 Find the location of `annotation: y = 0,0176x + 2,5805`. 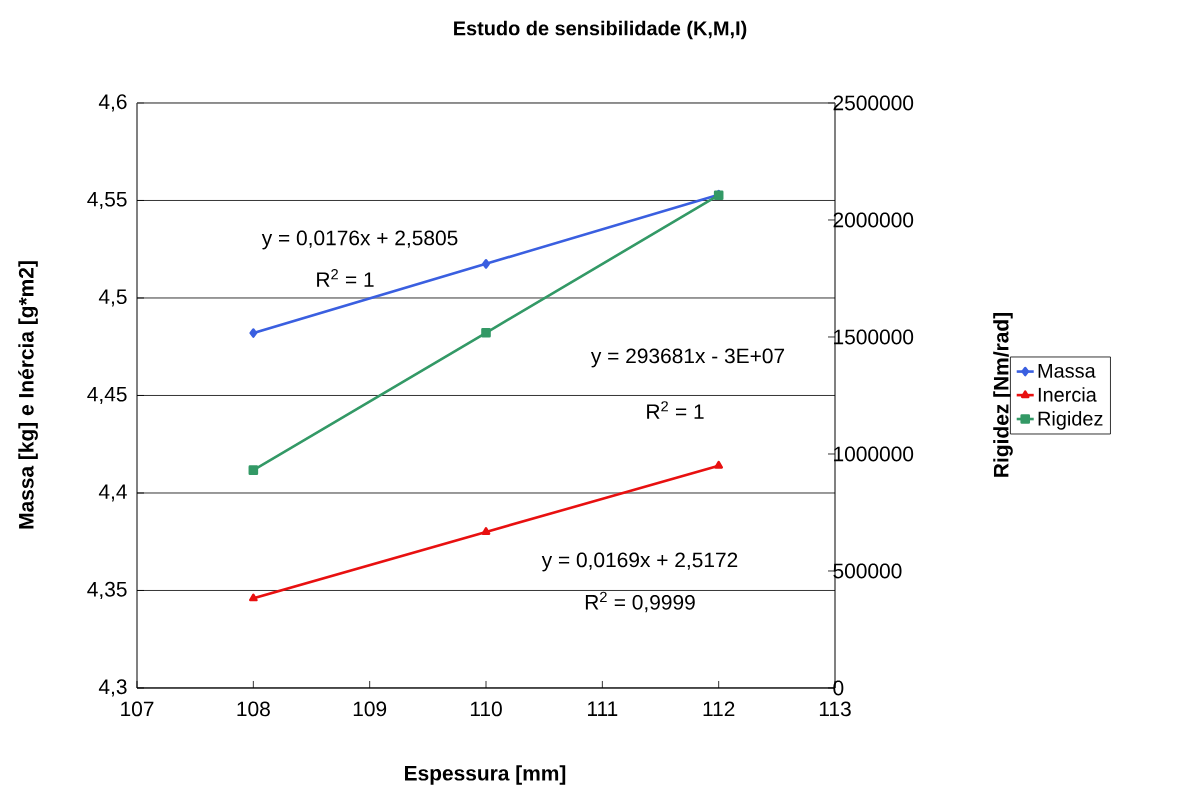

annotation: y = 0,0176x + 2,5805 is located at coordinates (359, 240).